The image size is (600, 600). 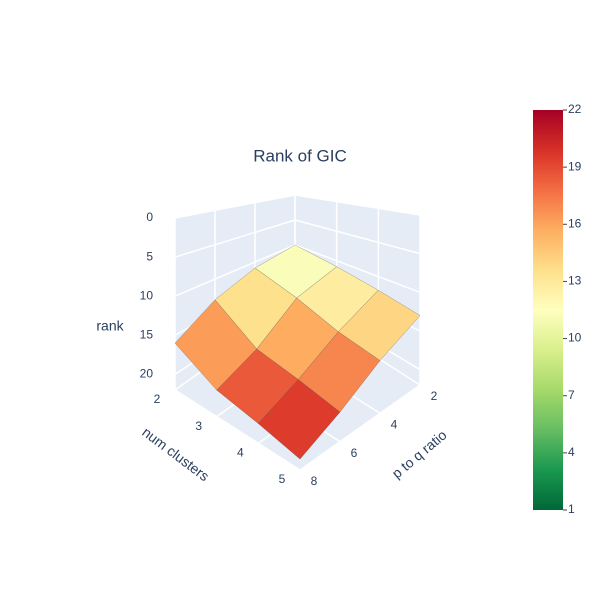 What do you see at coordinates (394, 425) in the screenshot?
I see `y-tick-label: 4` at bounding box center [394, 425].